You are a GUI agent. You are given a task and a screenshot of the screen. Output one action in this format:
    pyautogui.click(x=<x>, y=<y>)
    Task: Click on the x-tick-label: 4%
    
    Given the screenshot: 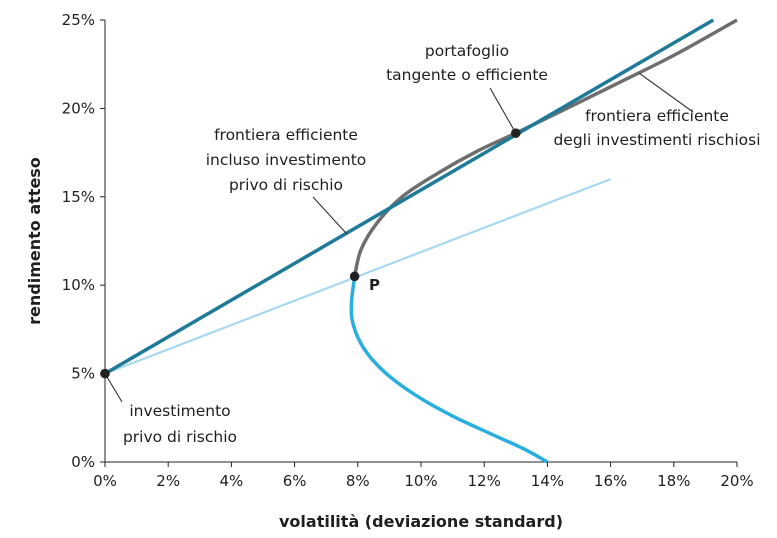 What is the action you would take?
    pyautogui.click(x=232, y=481)
    